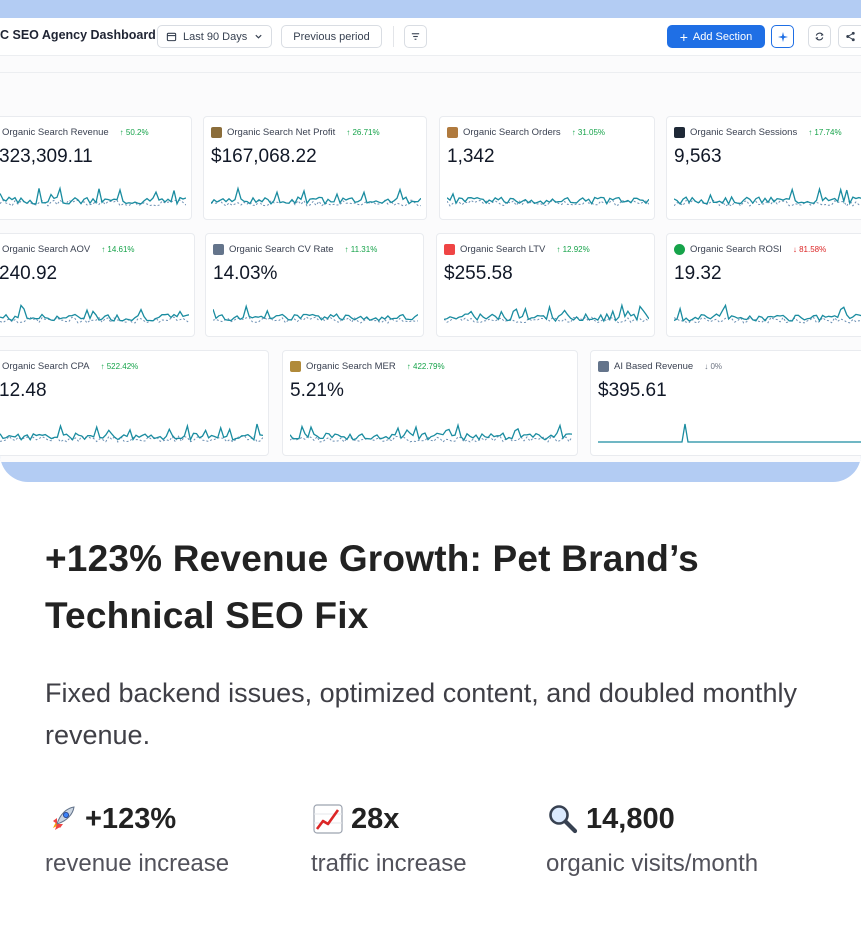 The image size is (861, 939). What do you see at coordinates (588, 132) in the screenshot?
I see `metric-delta: ↑ 31.05%` at bounding box center [588, 132].